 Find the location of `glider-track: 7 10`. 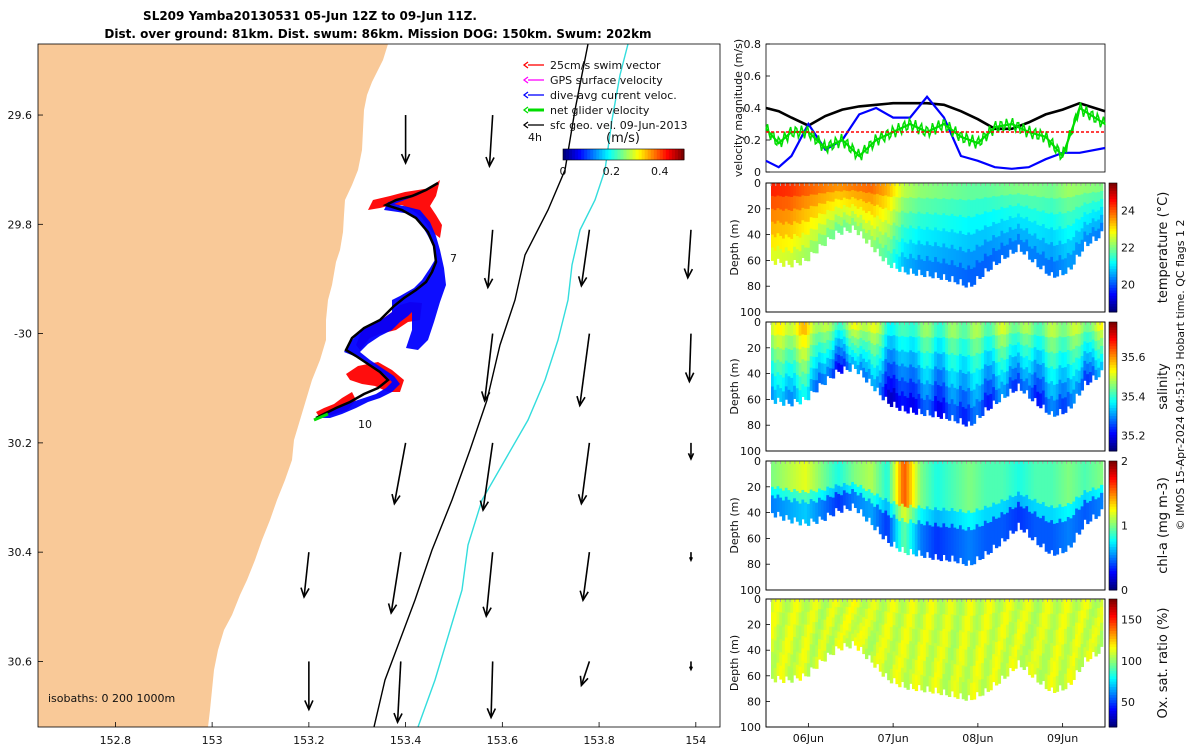

glider-track: 7 10 is located at coordinates (385, 305).